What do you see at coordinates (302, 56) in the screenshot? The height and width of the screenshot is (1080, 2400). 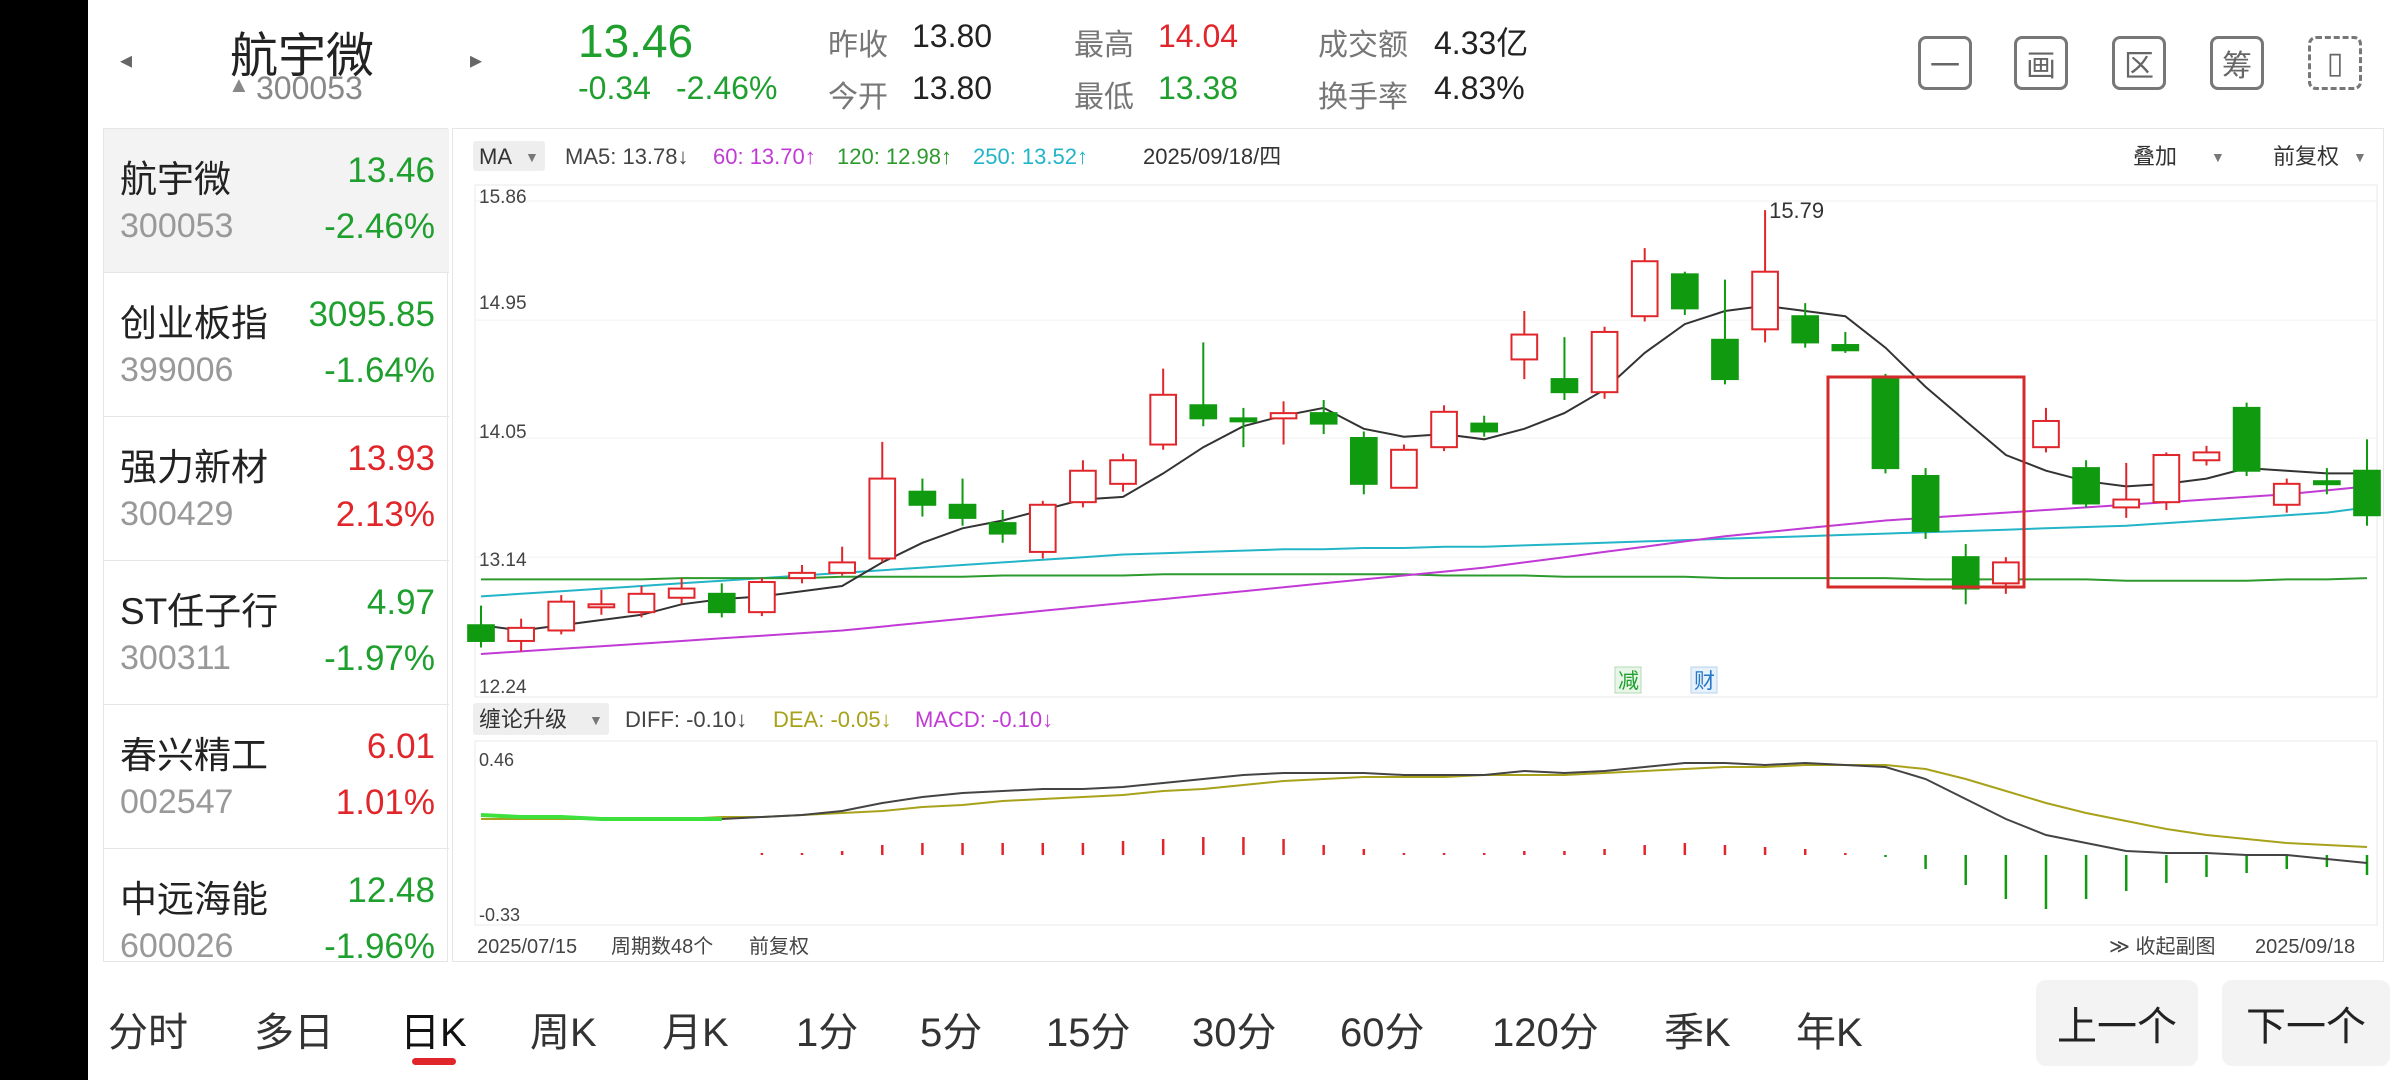 I see `stock-name: 航宇微` at bounding box center [302, 56].